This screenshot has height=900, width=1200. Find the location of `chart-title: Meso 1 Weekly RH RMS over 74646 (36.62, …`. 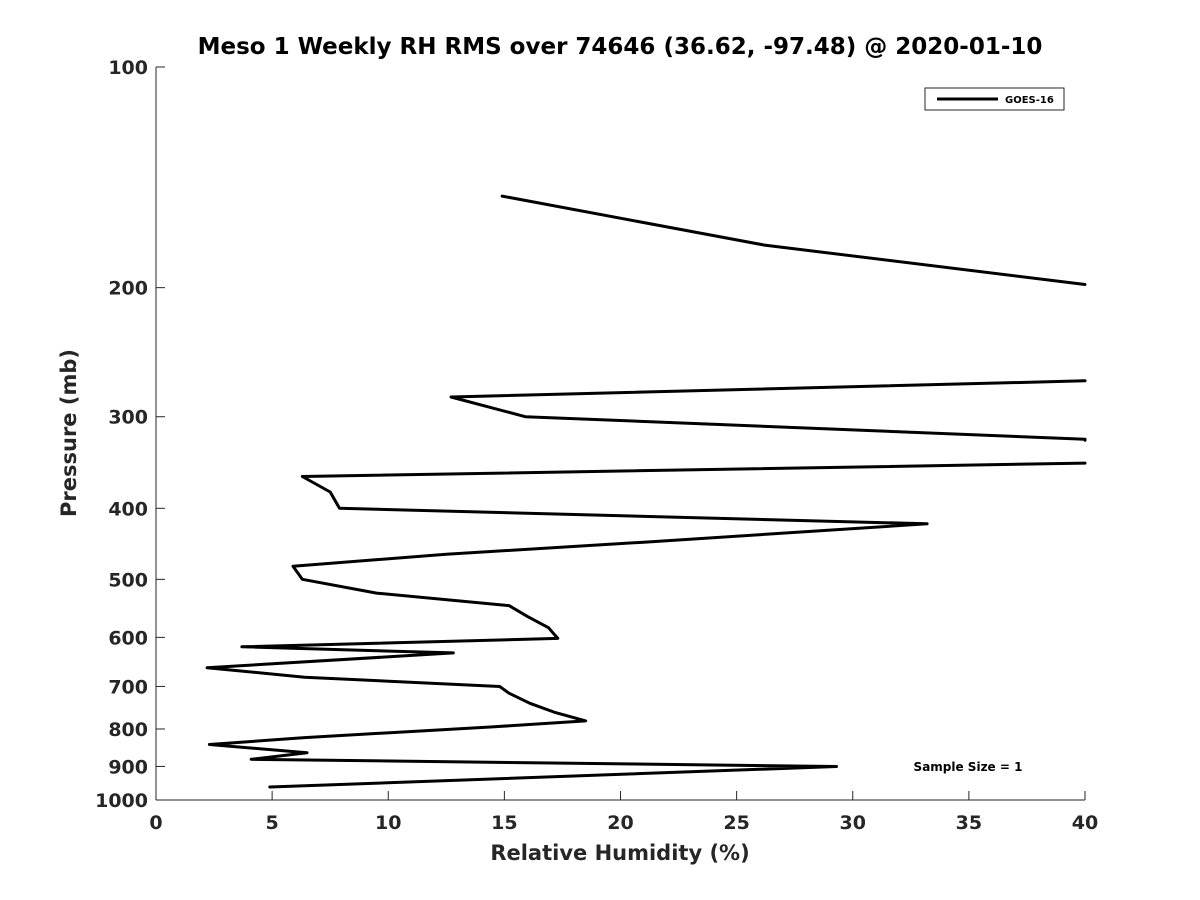

chart-title: Meso 1 Weekly RH RMS over 74646 (36.62, … is located at coordinates (620, 47).